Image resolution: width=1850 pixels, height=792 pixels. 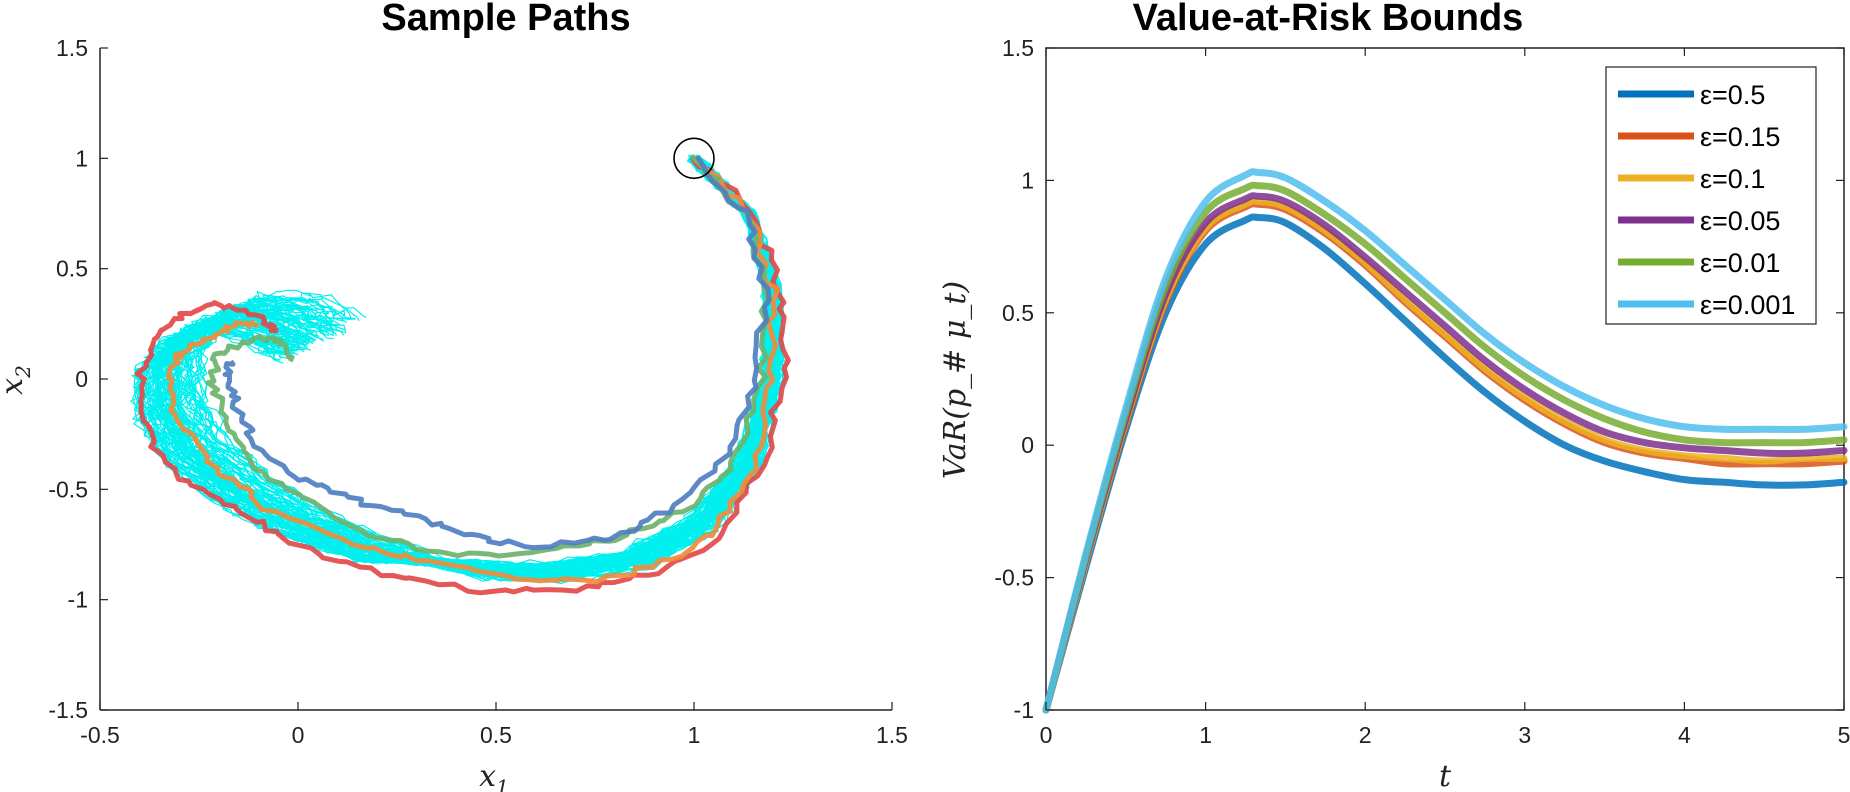 What do you see at coordinates (81, 379) in the screenshot?
I see `left-y-tick-label: 0` at bounding box center [81, 379].